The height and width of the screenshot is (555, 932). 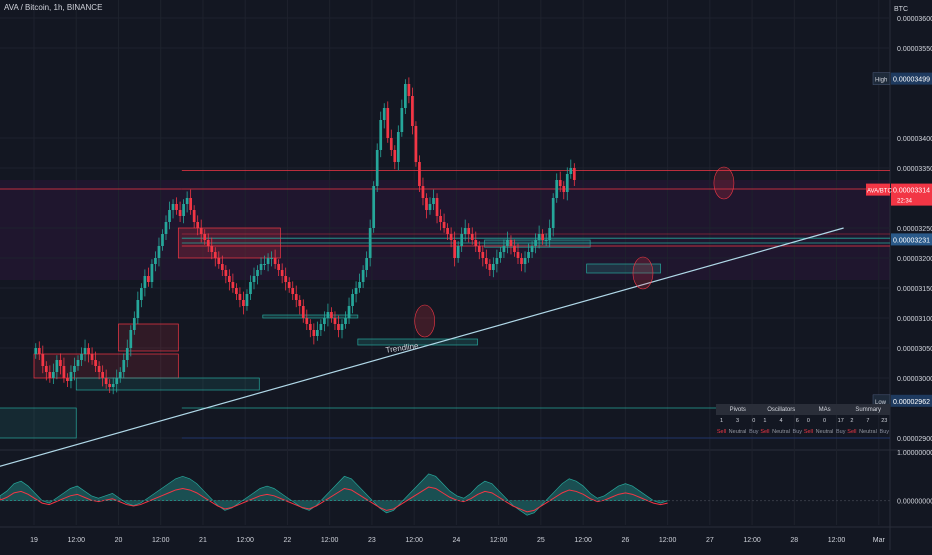 I want to click on time-tick-label: 26, so click(x=625, y=540).